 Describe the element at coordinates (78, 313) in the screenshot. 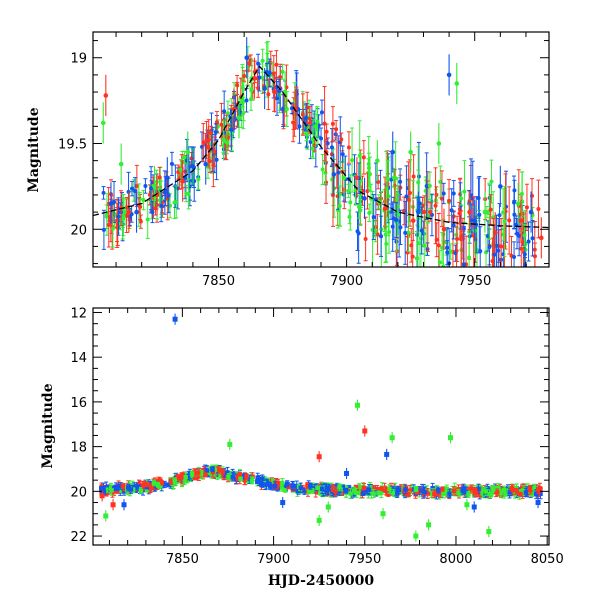

I see `y-tick-label: 12` at that location.